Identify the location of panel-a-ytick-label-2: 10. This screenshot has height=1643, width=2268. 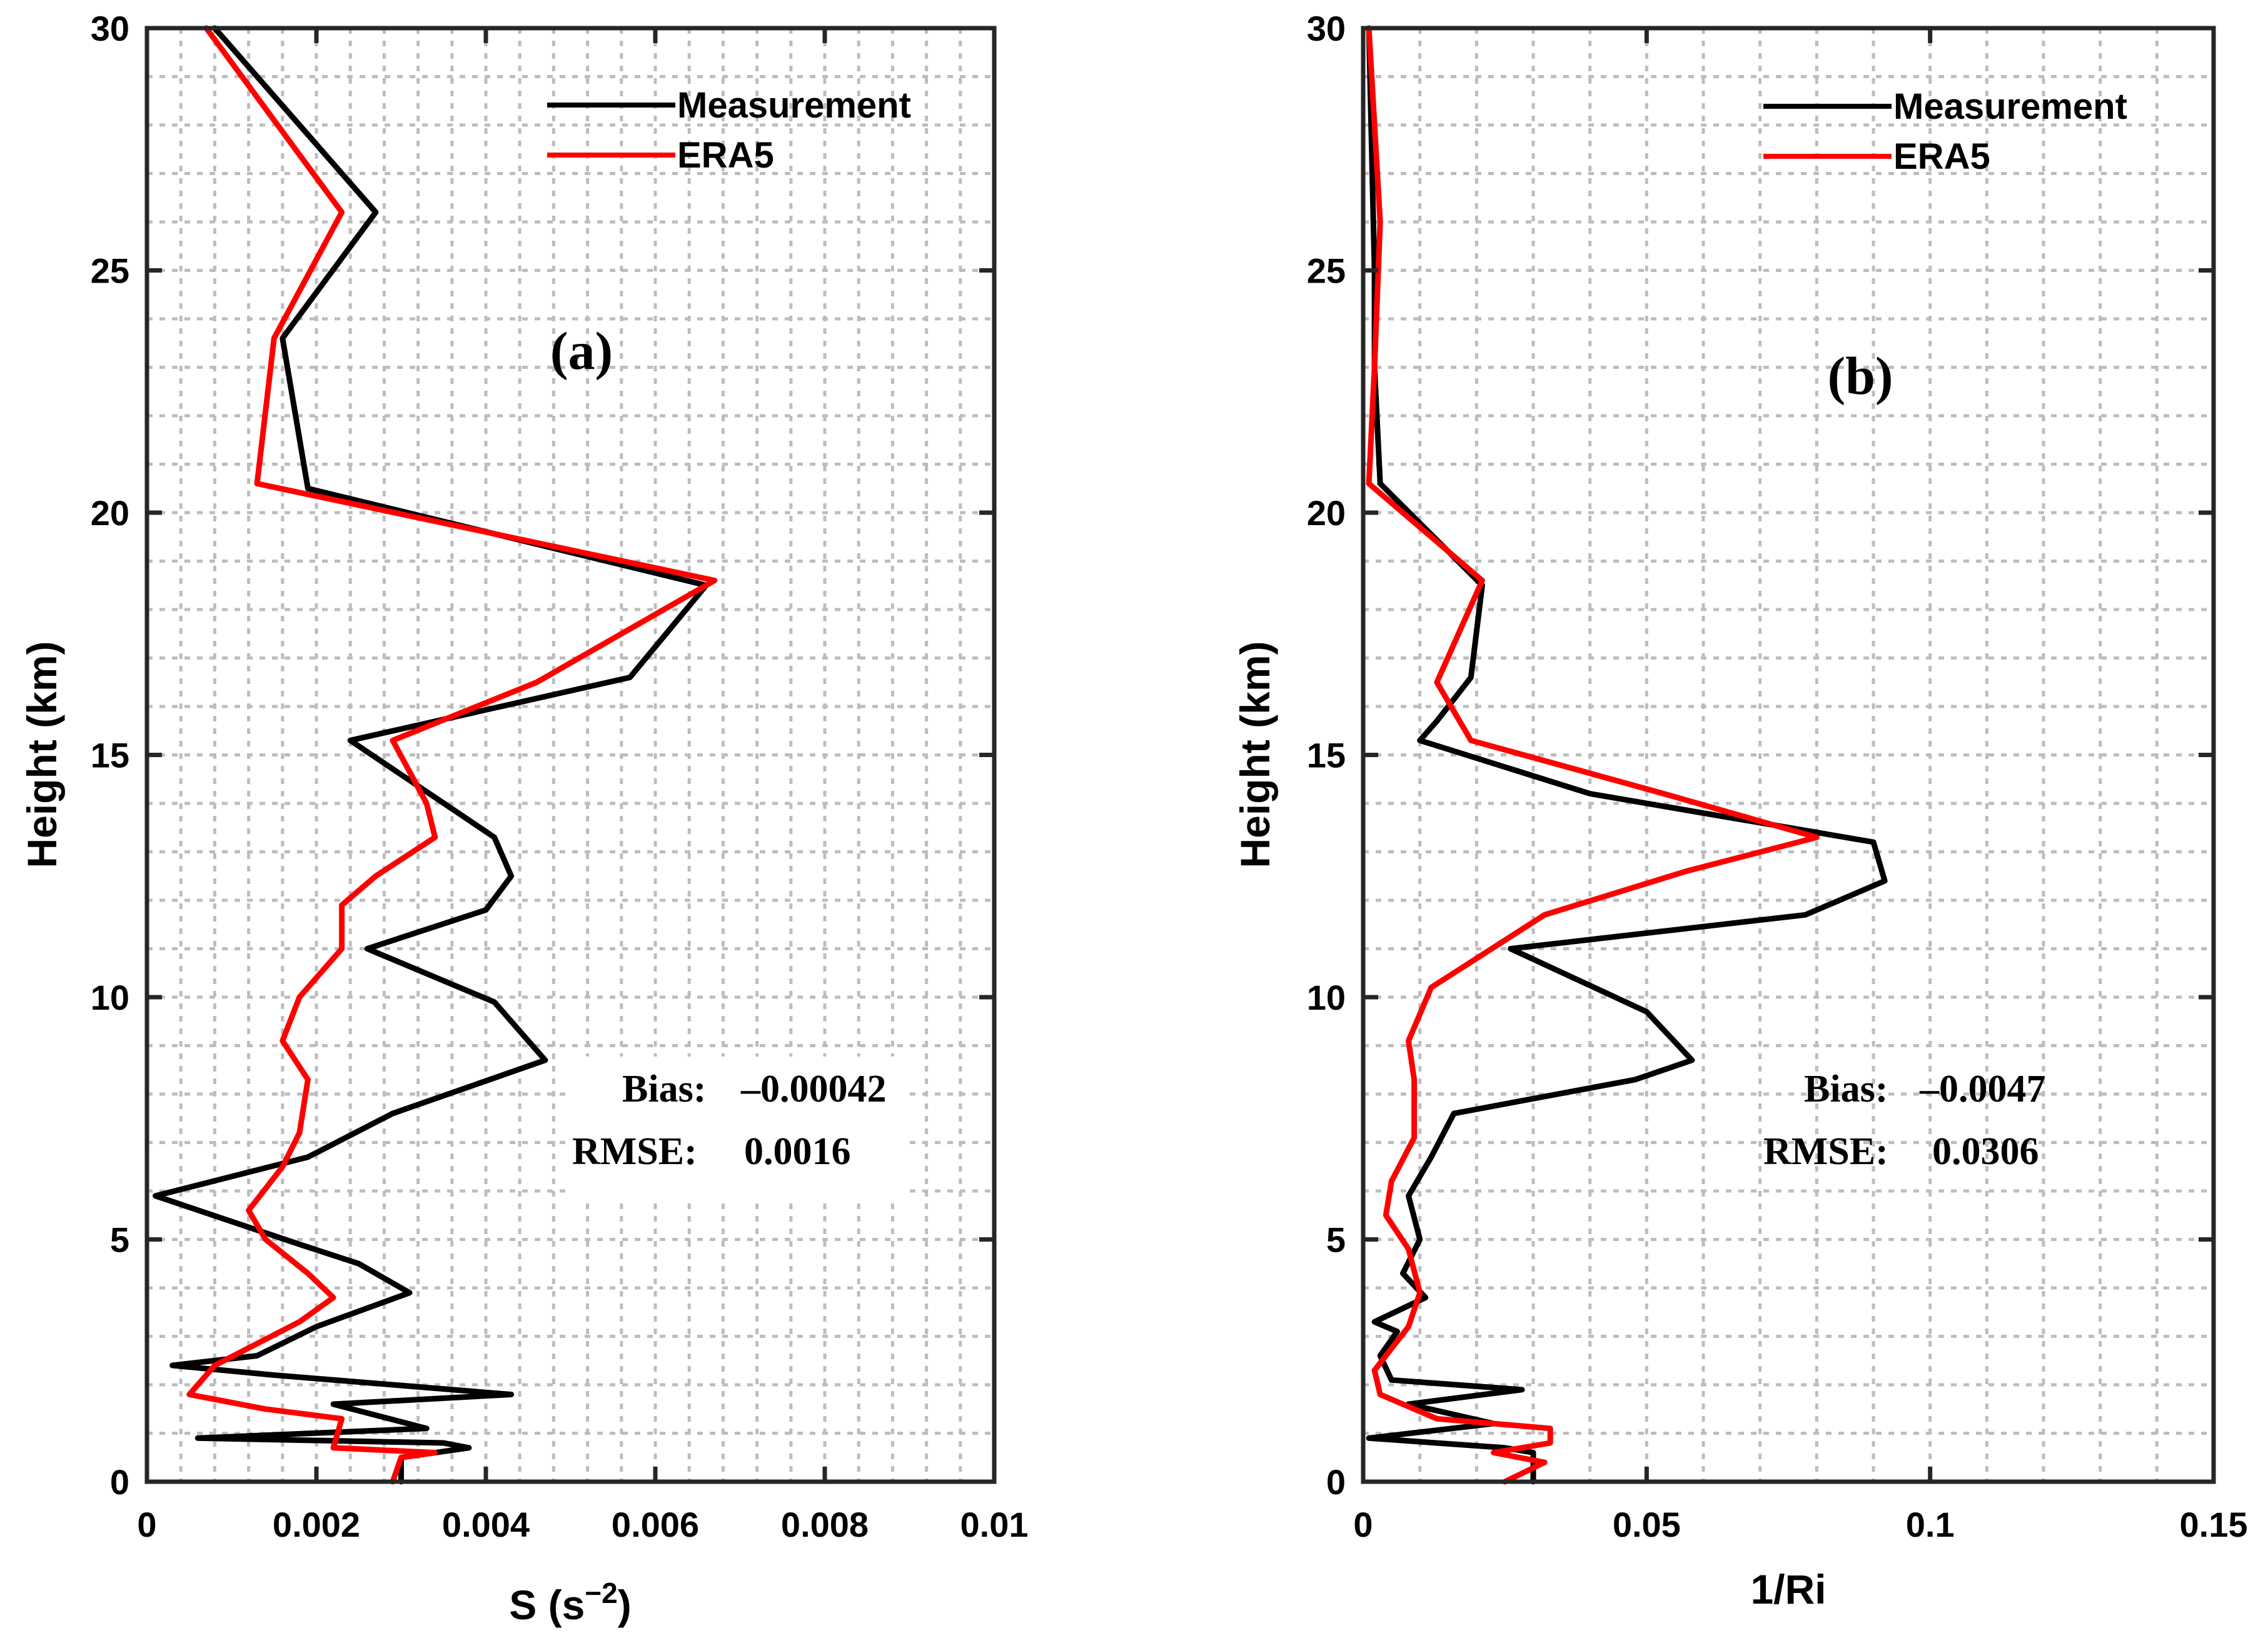
(110, 997).